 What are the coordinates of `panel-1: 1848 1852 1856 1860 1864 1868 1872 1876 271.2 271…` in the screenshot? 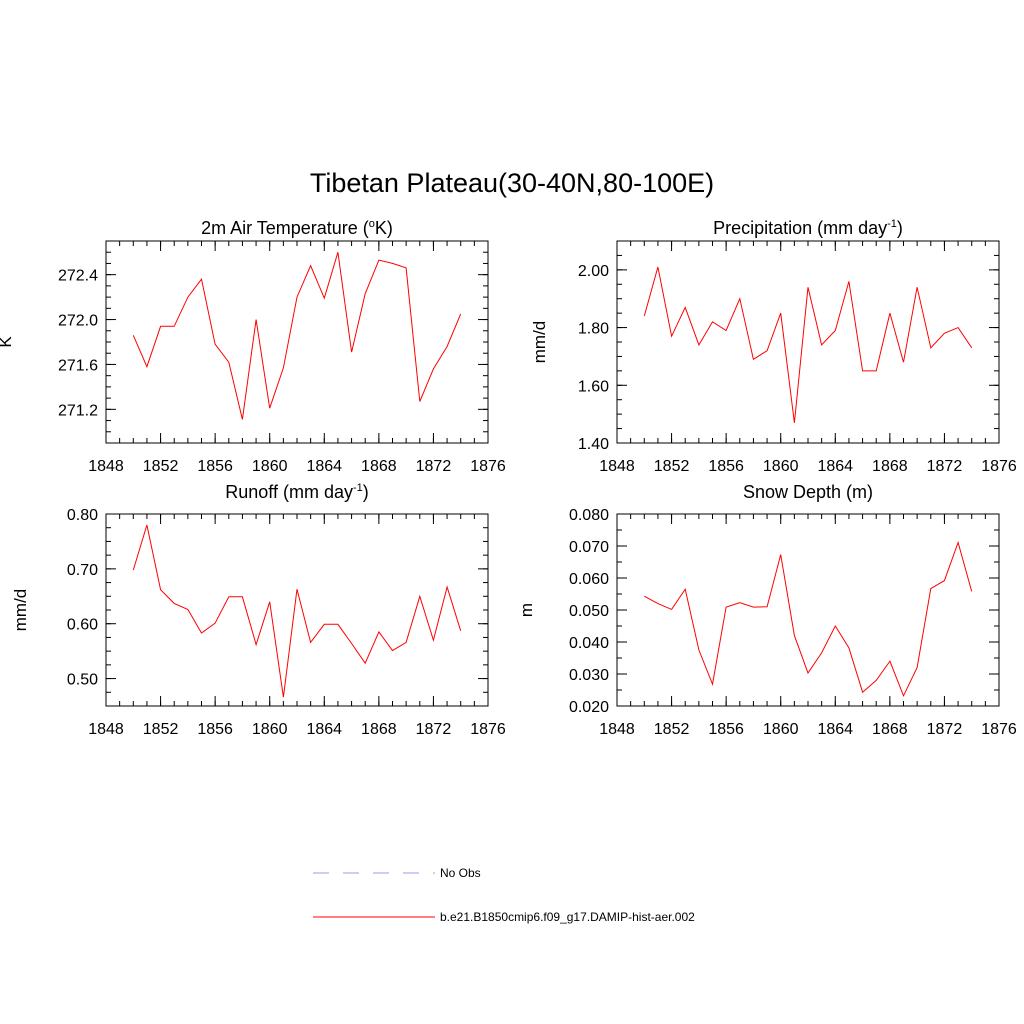 It's located at (253, 357).